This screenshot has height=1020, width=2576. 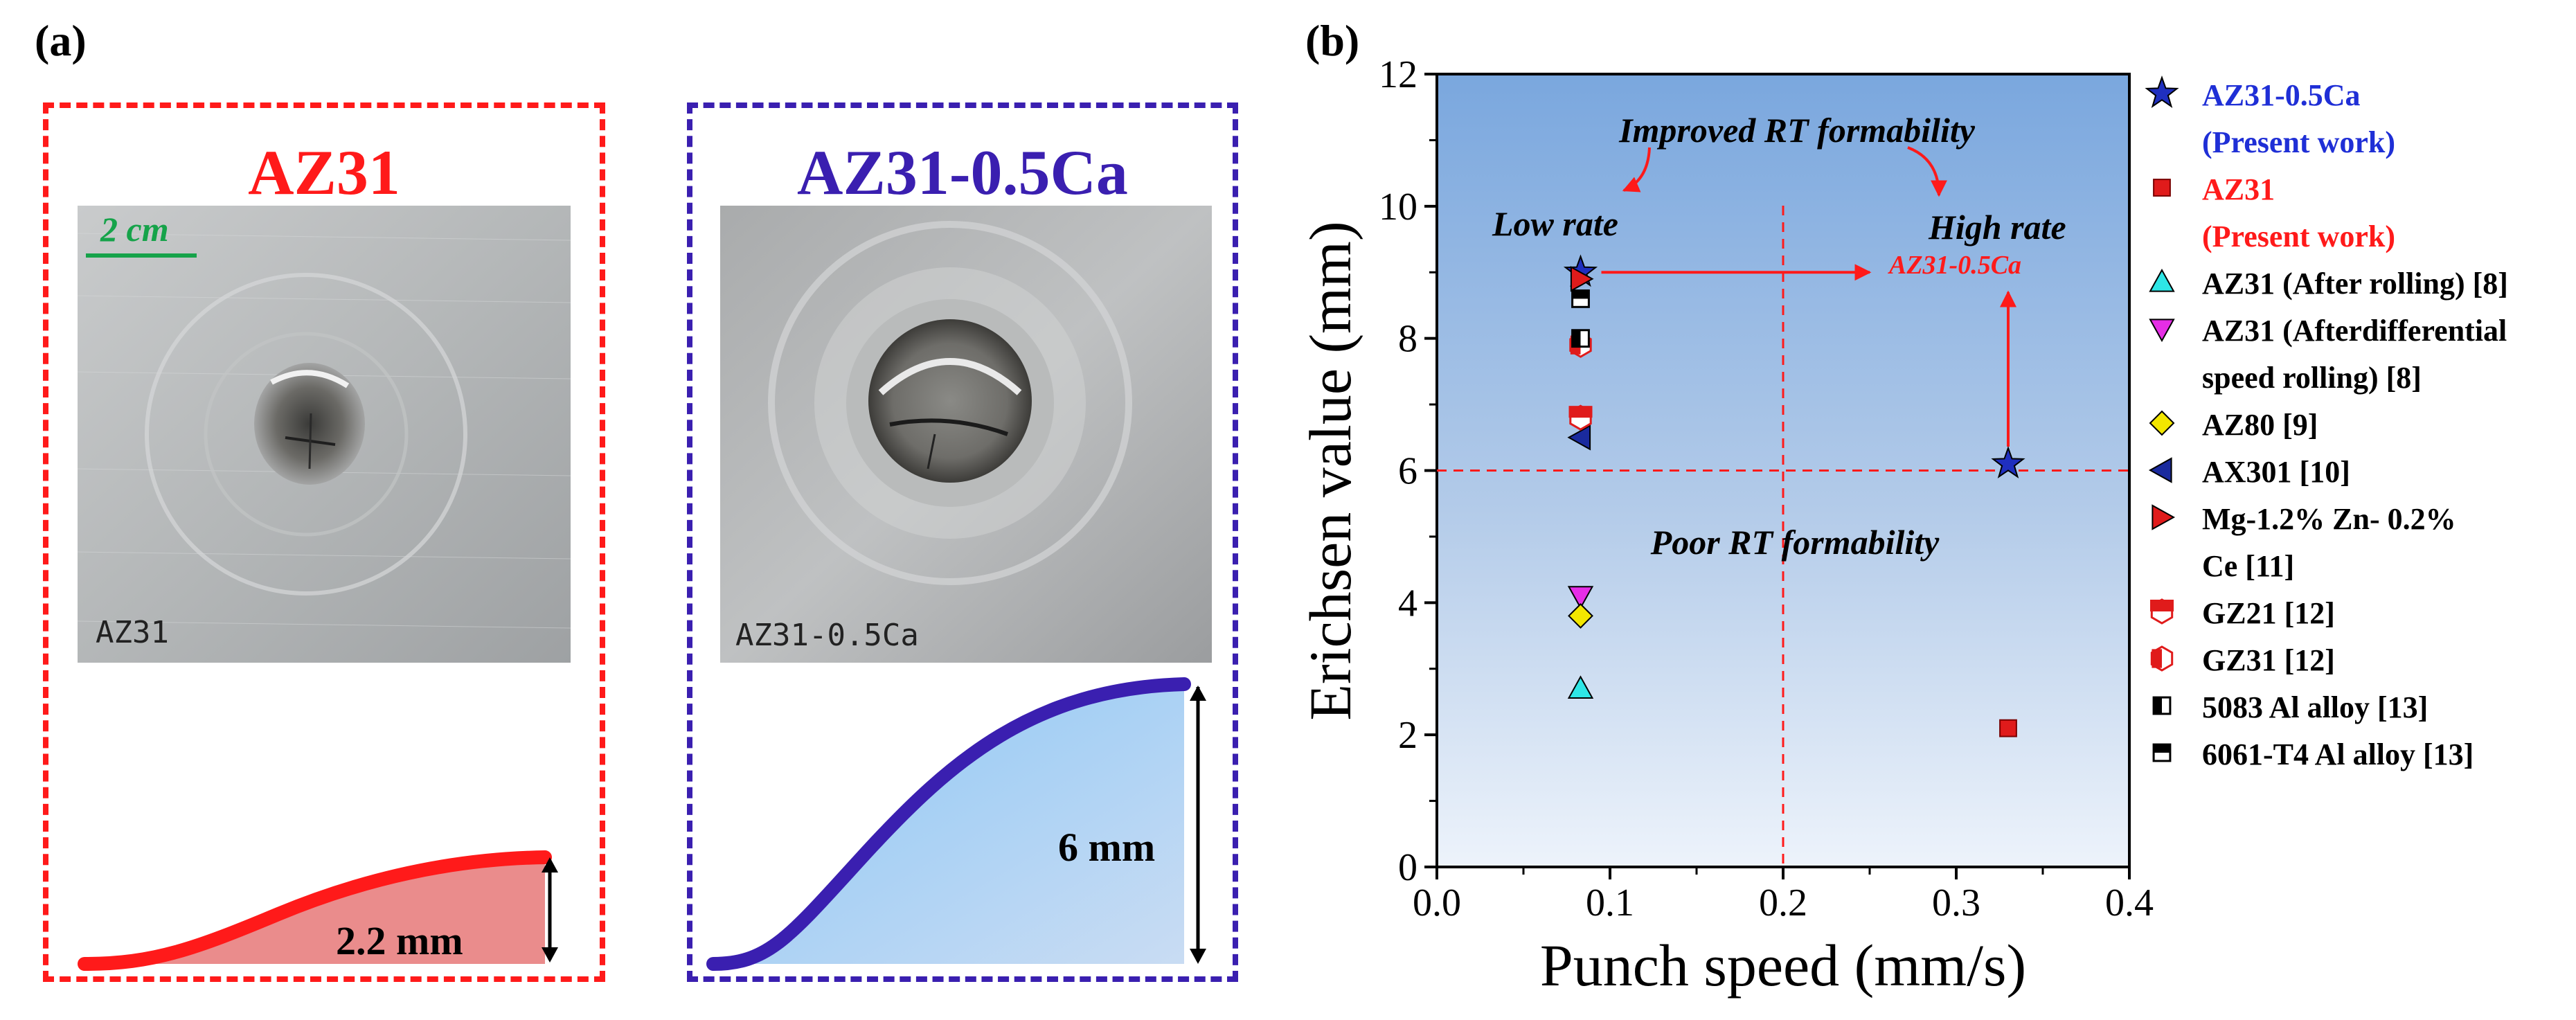 I want to click on y-tick-label: 6, so click(x=1407, y=471).